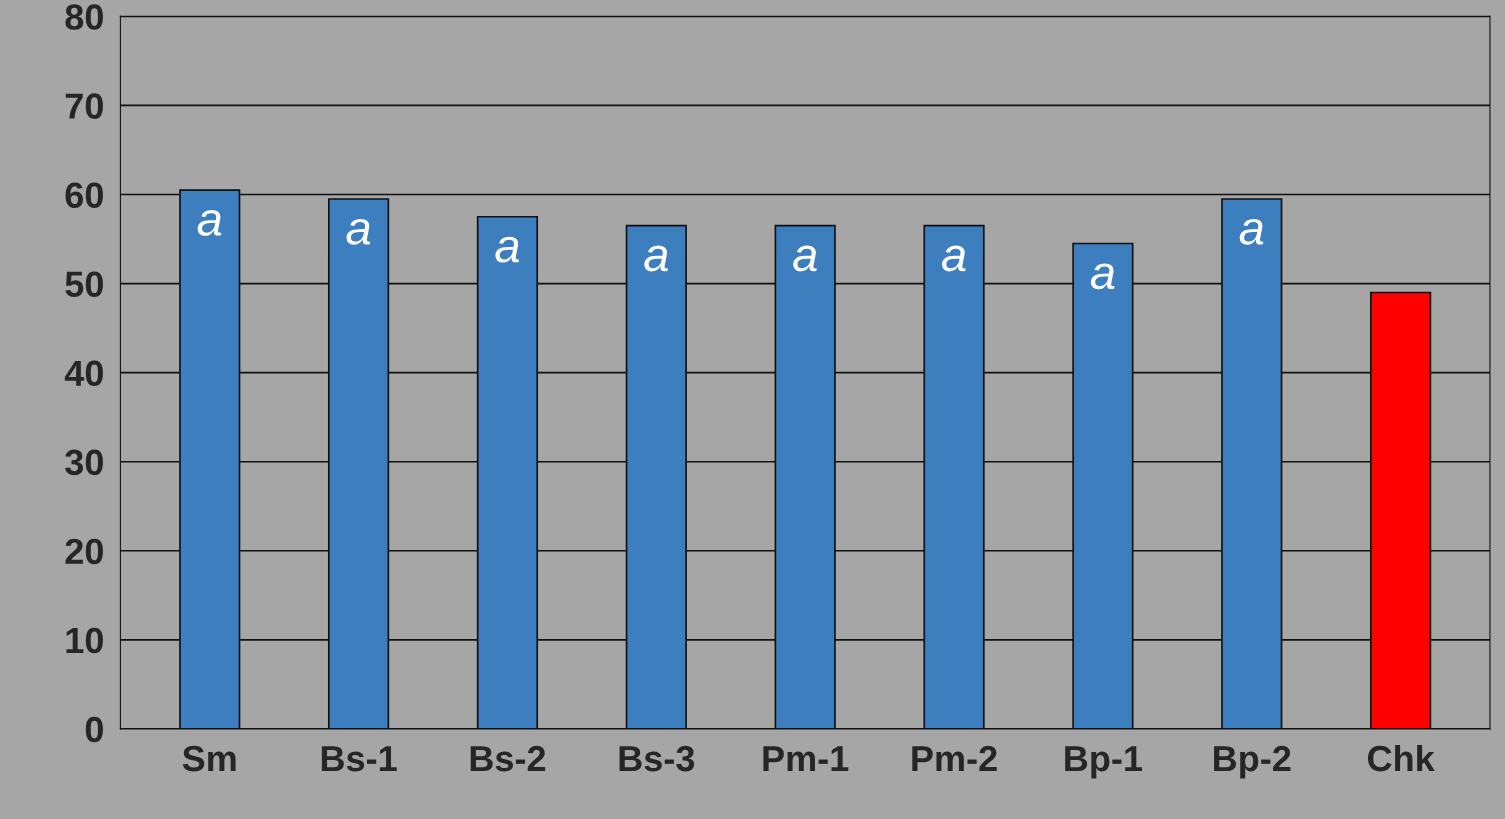  Describe the element at coordinates (954, 758) in the screenshot. I see `x-tick-label: Pm-2` at that location.